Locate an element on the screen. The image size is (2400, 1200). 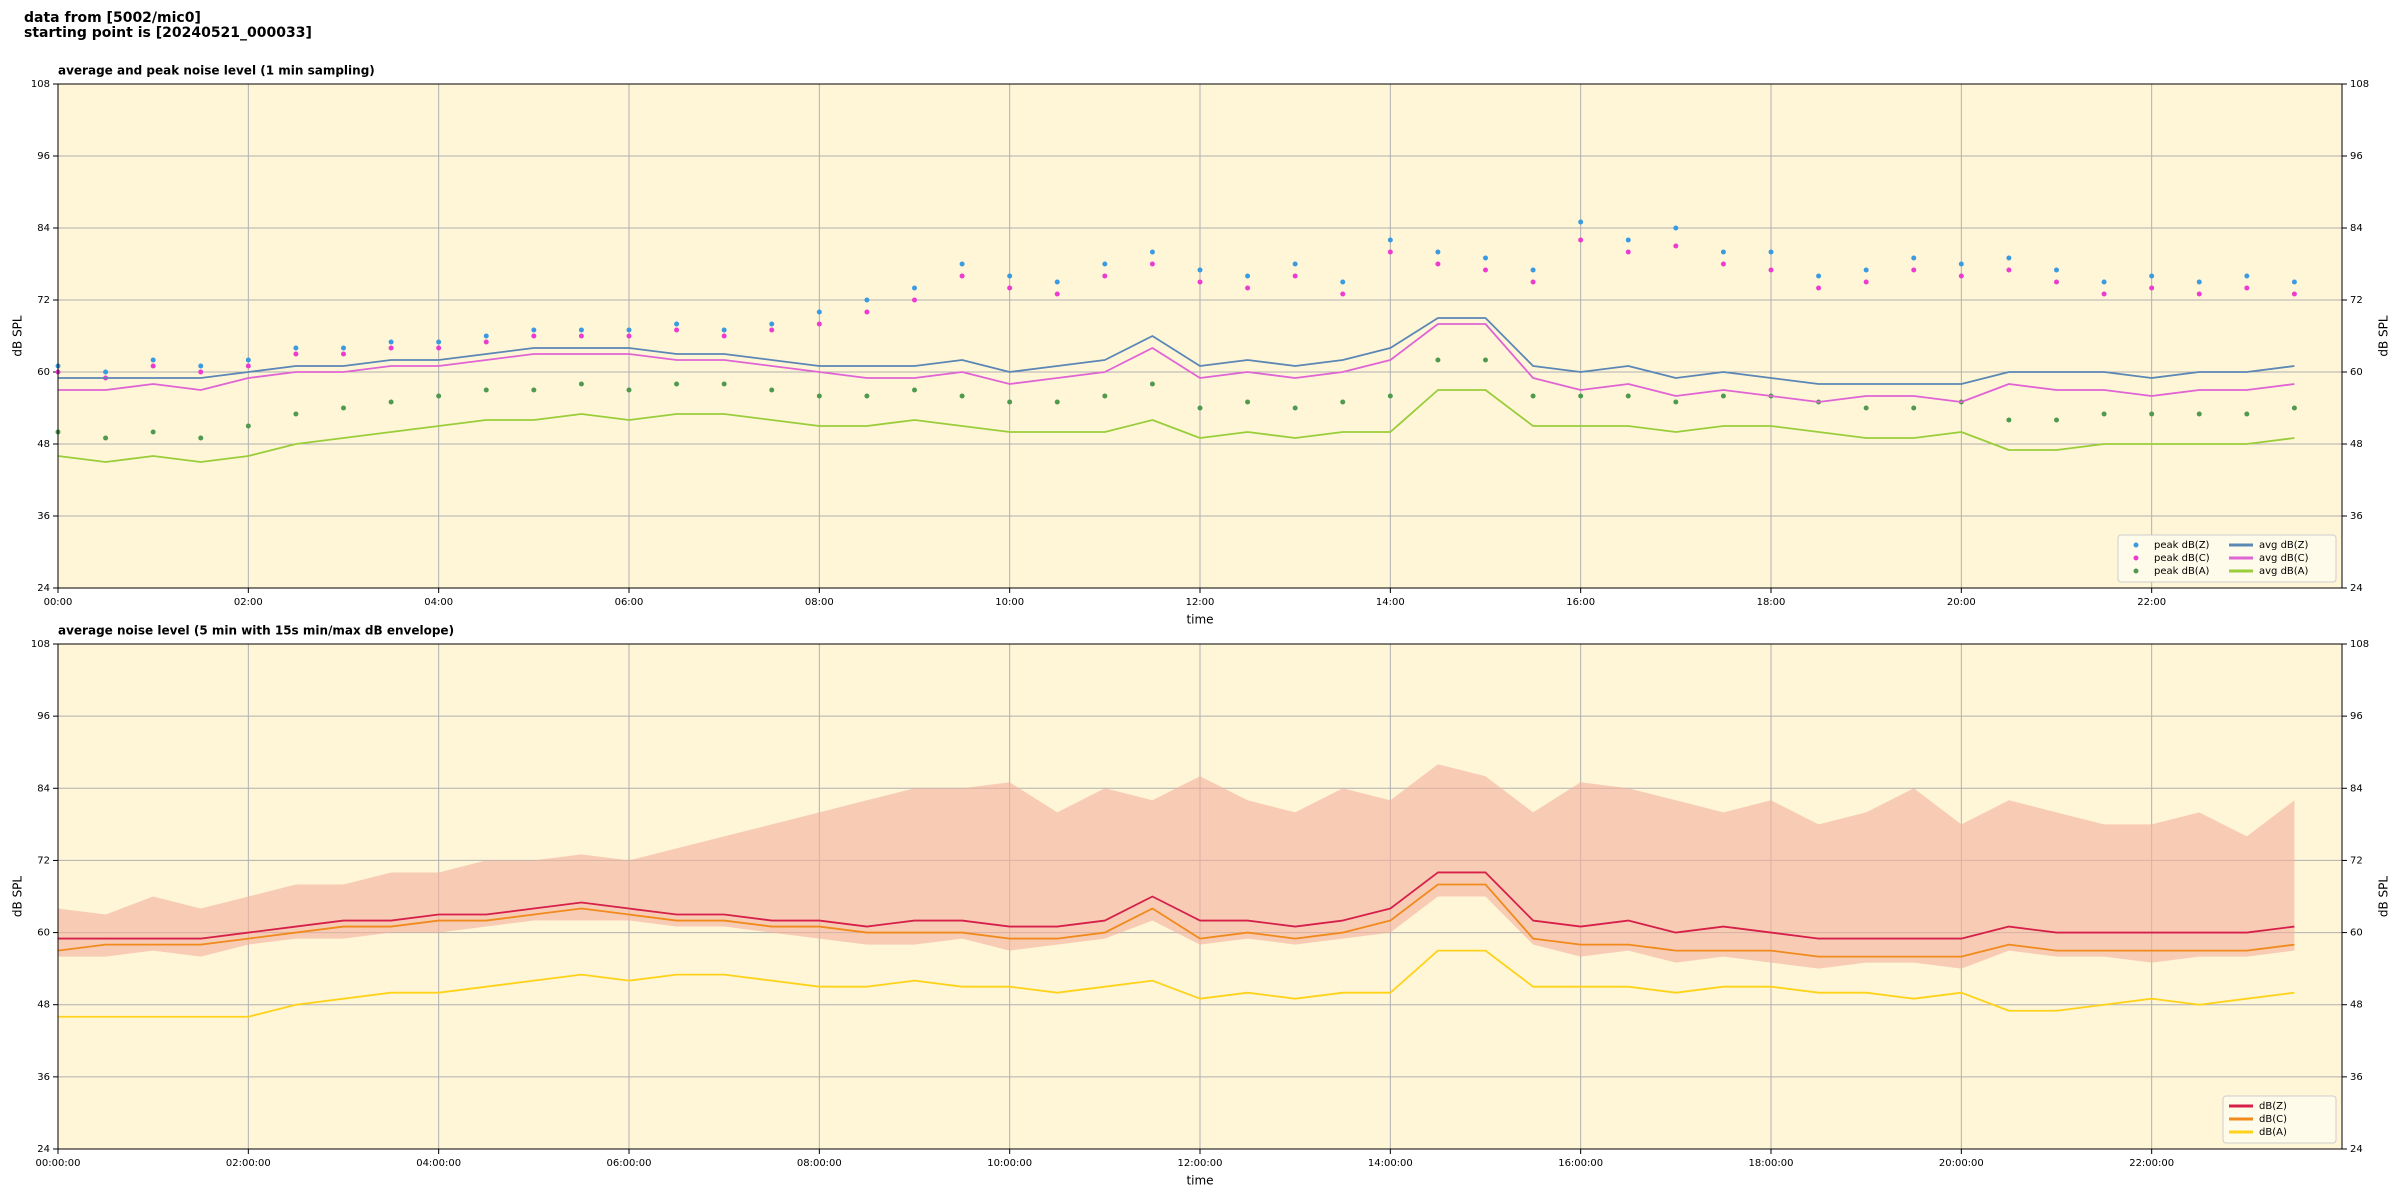
x-tick-label: 10:00:00 is located at coordinates (1009, 1163).